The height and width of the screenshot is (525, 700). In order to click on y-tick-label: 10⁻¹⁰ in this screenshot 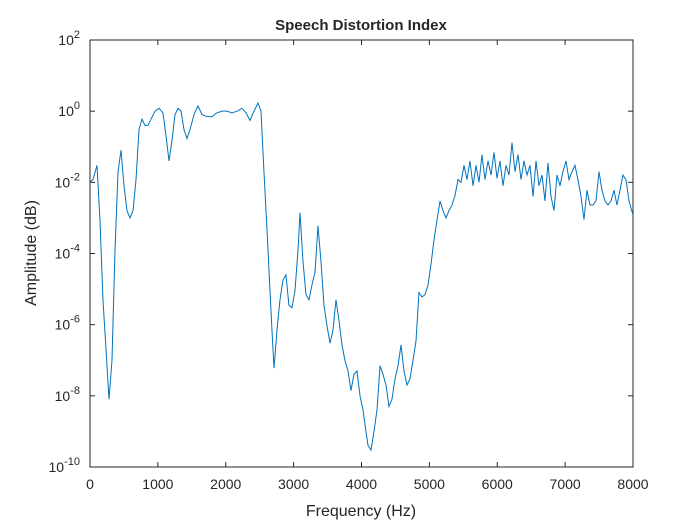, I will do `click(64, 465)`.